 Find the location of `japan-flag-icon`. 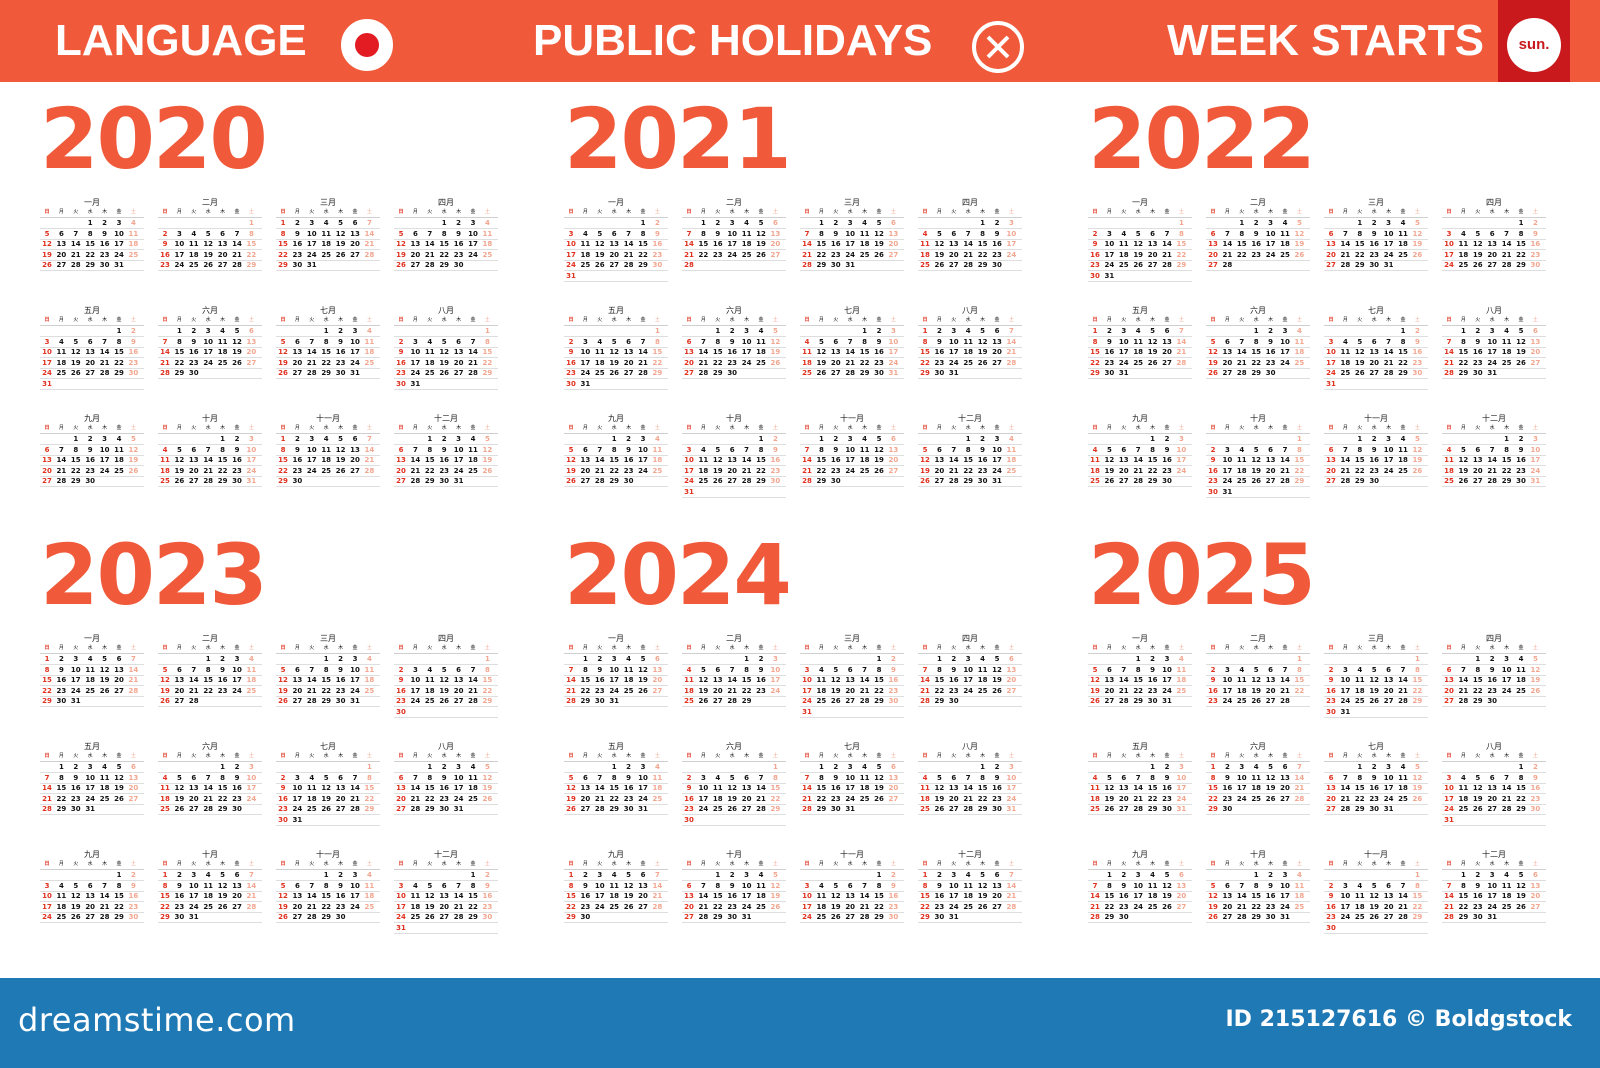

japan-flag-icon is located at coordinates (367, 45).